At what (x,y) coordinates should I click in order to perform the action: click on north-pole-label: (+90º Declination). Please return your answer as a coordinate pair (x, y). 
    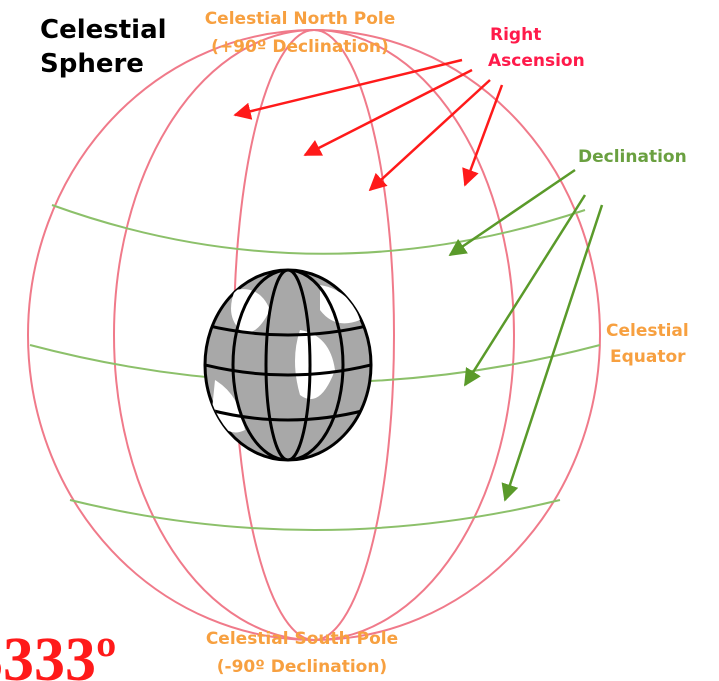
    Looking at the image, I should click on (300, 47).